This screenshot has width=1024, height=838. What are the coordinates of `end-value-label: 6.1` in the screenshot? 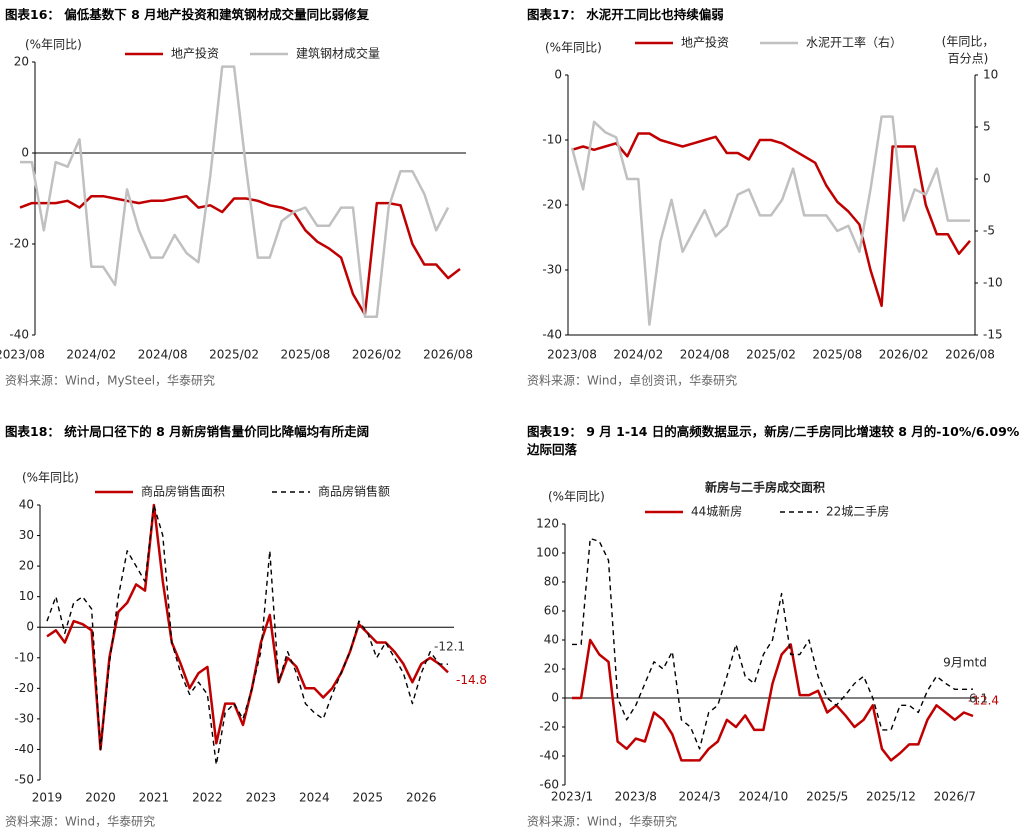 It's located at (978, 699).